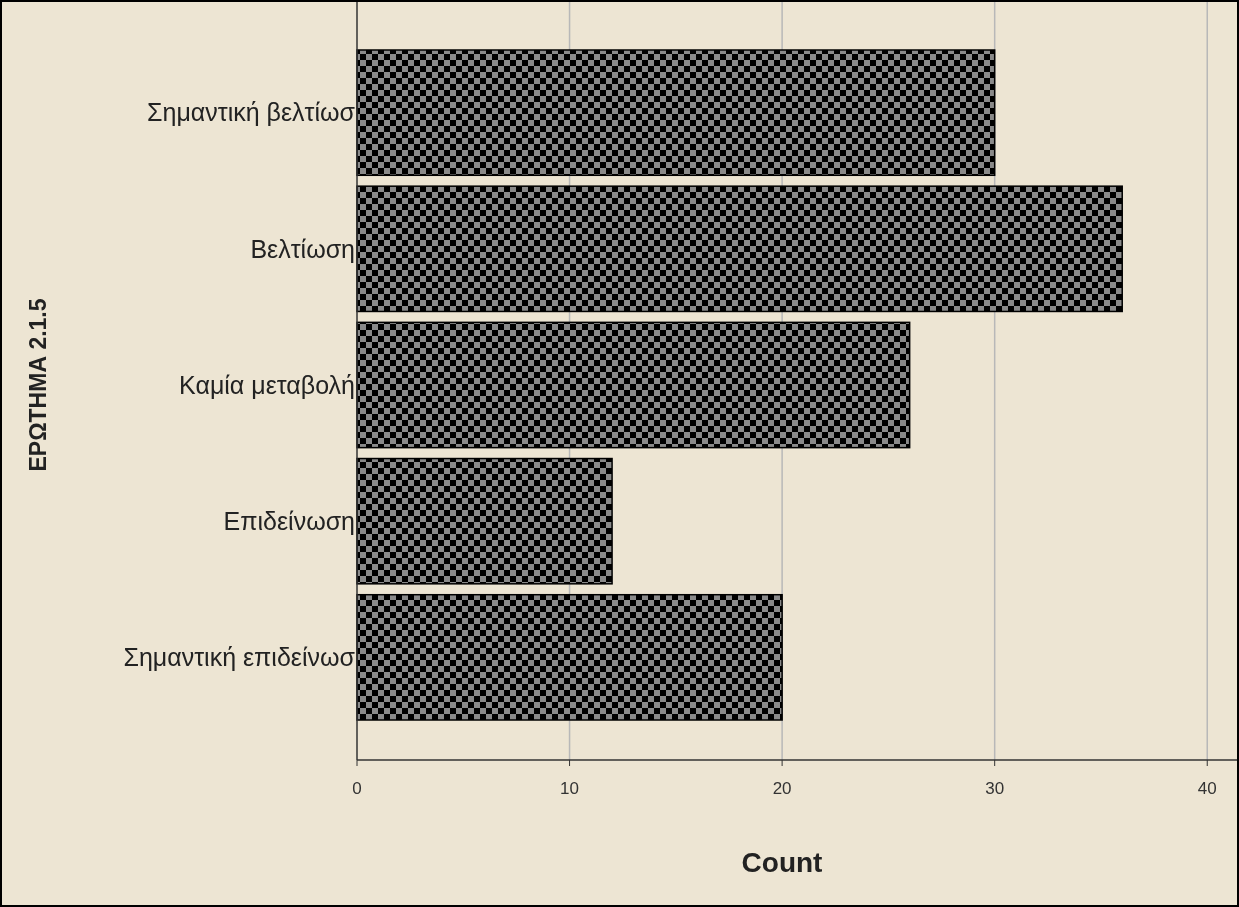  I want to click on x-tick-label: 20, so click(782, 788).